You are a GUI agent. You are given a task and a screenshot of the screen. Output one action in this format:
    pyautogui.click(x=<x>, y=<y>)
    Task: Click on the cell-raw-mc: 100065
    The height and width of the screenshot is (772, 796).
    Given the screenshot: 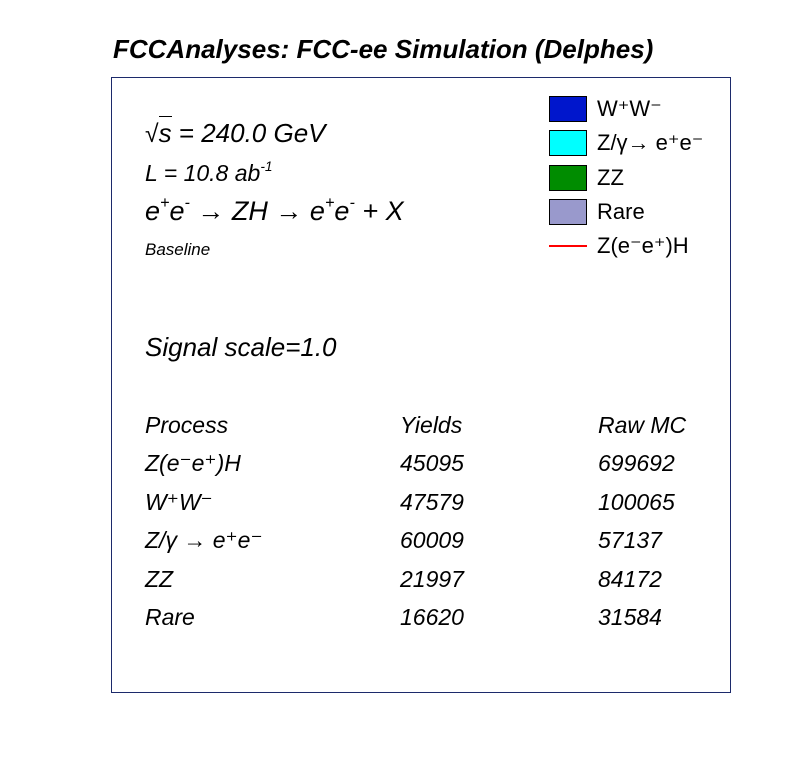 What is the action you would take?
    pyautogui.click(x=636, y=502)
    